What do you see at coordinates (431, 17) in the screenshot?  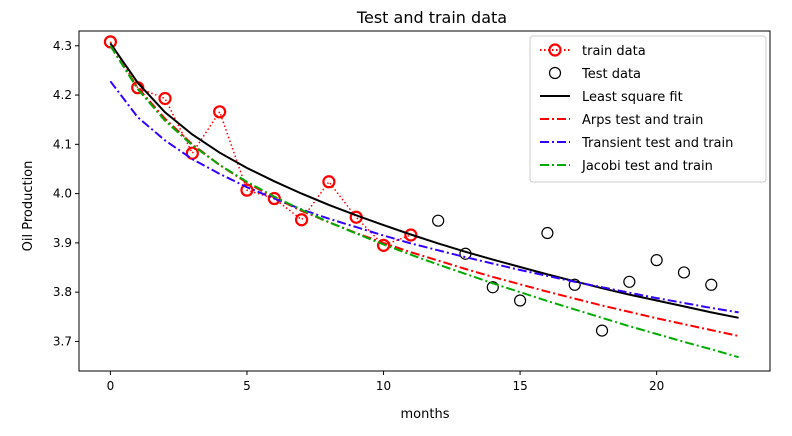 I see `chart-title: Test and train data` at bounding box center [431, 17].